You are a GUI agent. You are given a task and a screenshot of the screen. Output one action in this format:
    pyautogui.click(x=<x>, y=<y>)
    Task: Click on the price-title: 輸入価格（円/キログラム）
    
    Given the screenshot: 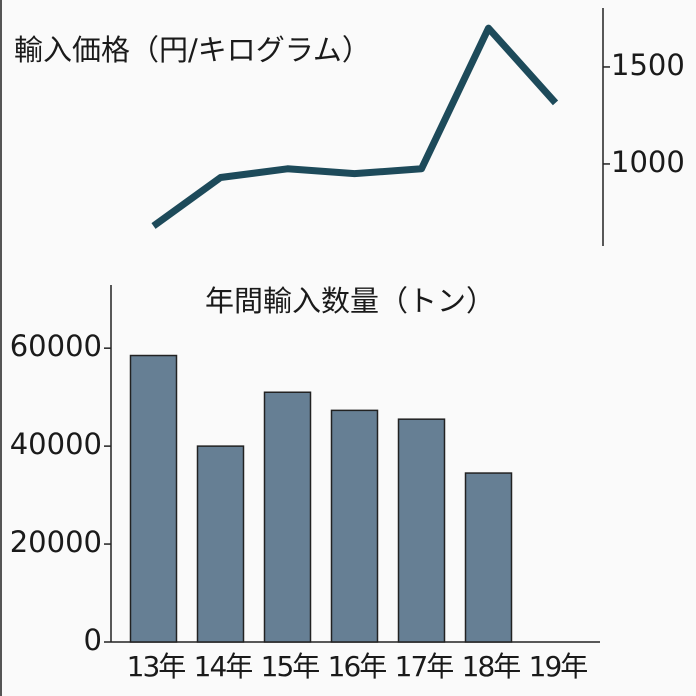 What is the action you would take?
    pyautogui.click(x=192, y=50)
    